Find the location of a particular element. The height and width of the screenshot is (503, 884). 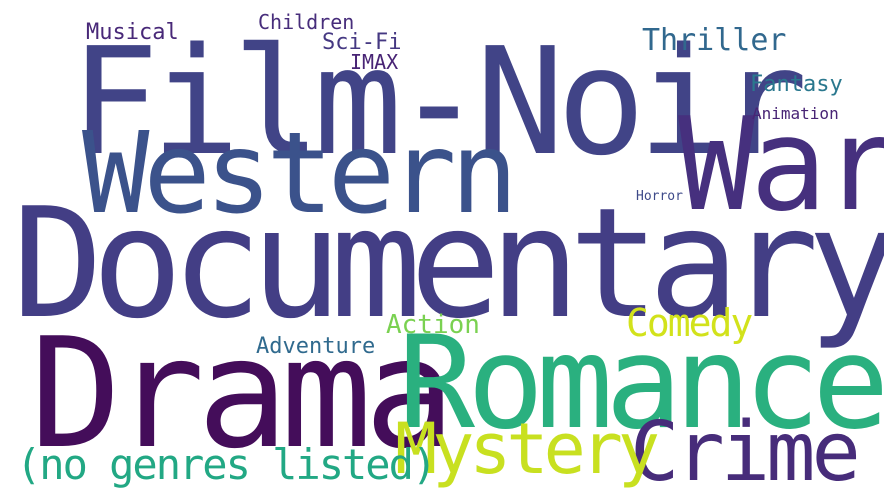

word-thriller: Thriller is located at coordinates (714, 40).